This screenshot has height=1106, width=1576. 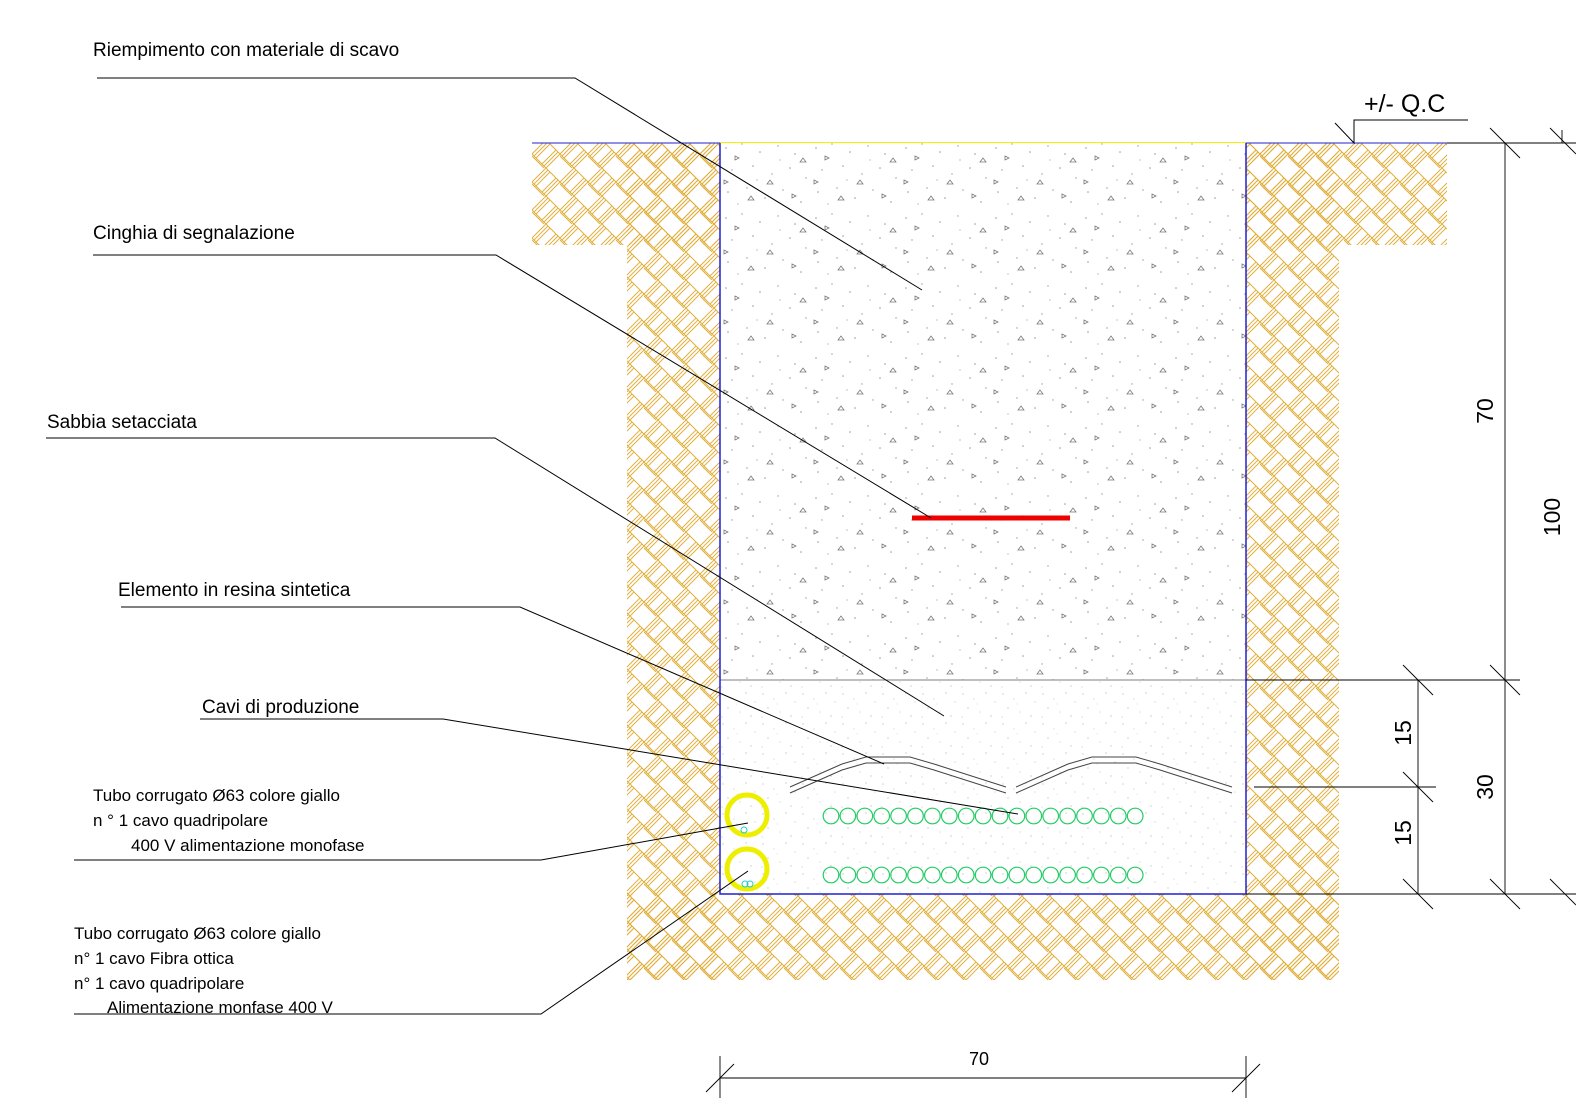 What do you see at coordinates (1403, 833) in the screenshot?
I see `dim-lower-sand: 15` at bounding box center [1403, 833].